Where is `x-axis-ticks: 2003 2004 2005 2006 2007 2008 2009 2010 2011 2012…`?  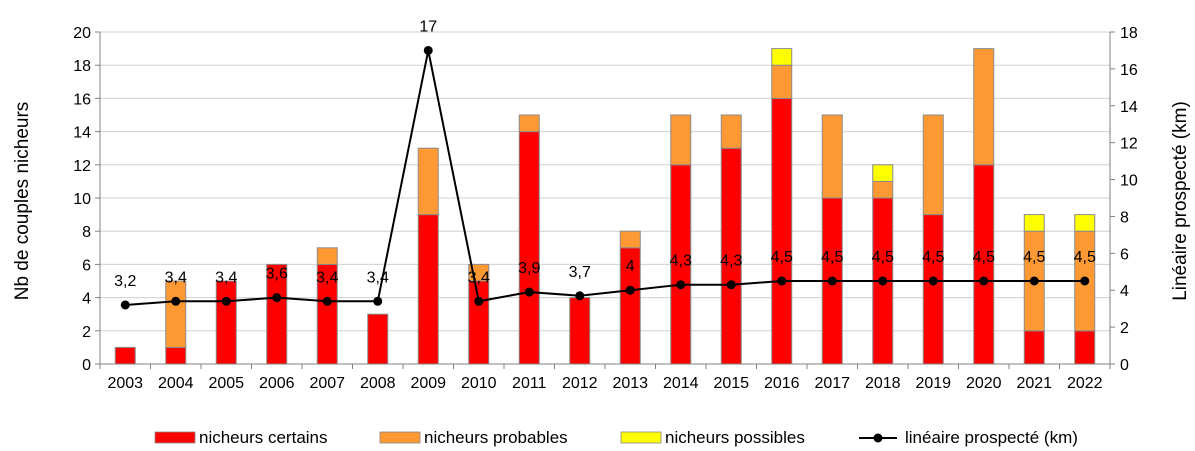
x-axis-ticks: 2003 2004 2005 2006 2007 2008 2009 2010 2011 2012… is located at coordinates (604, 383).